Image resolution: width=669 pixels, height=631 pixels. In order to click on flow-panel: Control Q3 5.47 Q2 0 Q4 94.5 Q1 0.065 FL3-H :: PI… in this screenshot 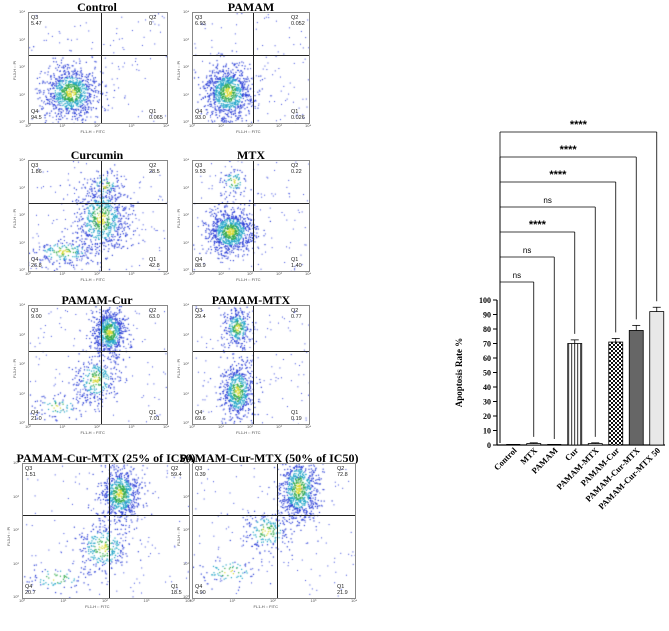, I will do `click(97, 78)`.